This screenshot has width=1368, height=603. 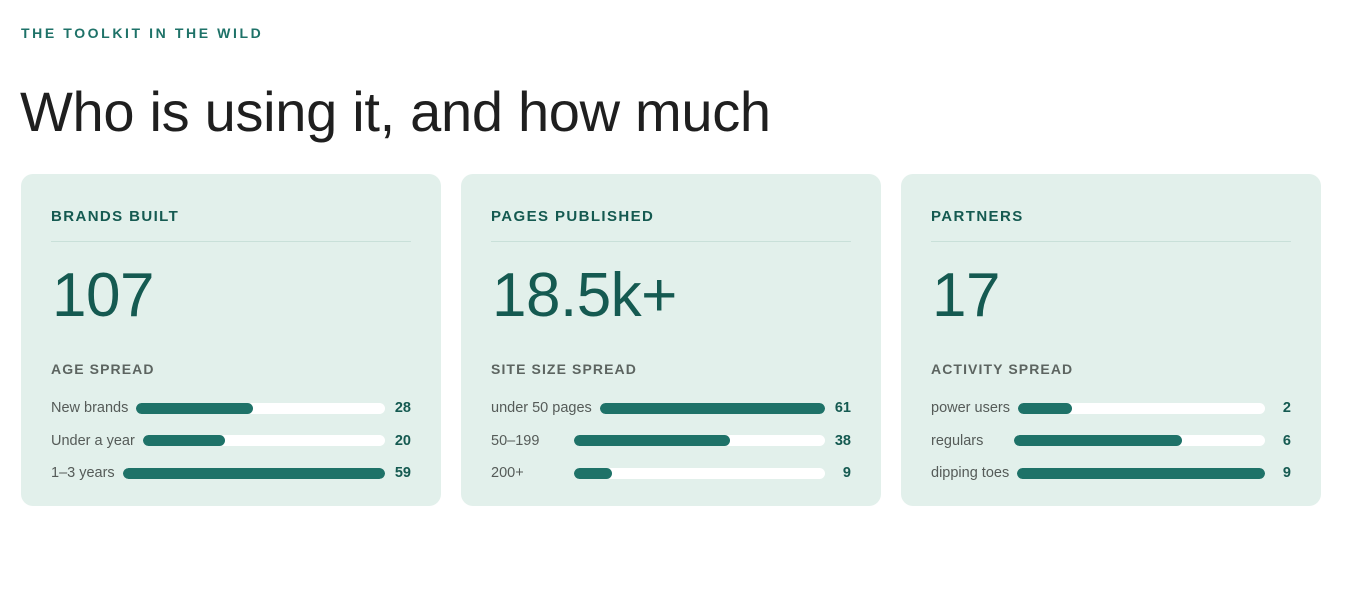 I want to click on row-label: 50–199, so click(x=515, y=440).